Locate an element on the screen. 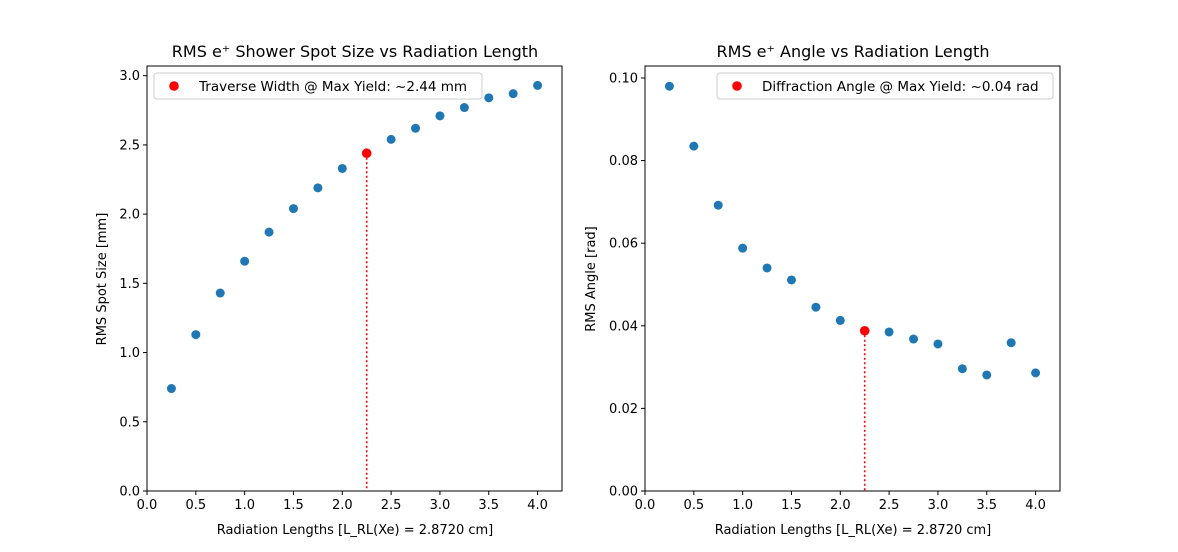 The image size is (1178, 552). angle-y-tick-label: 0.10 is located at coordinates (623, 78).